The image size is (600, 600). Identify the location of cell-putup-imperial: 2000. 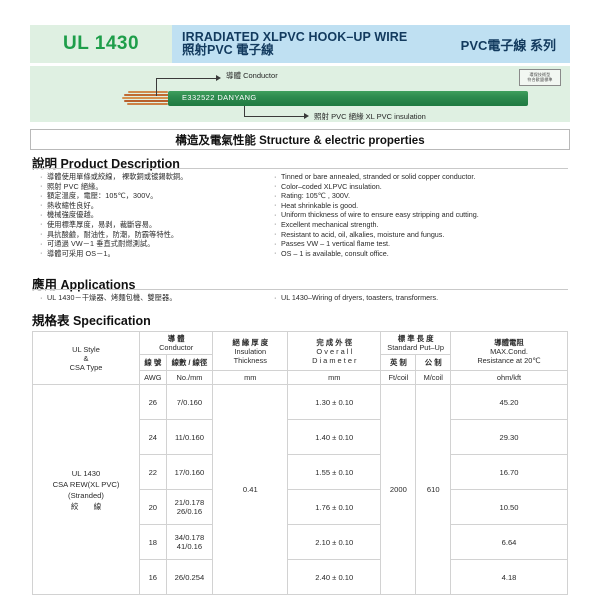
(398, 489).